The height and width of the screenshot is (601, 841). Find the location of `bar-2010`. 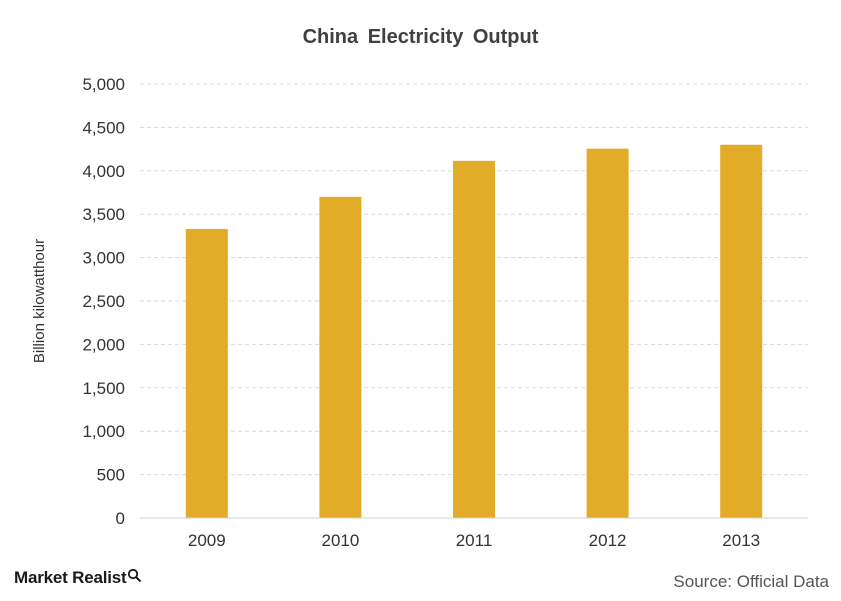

bar-2010 is located at coordinates (340, 357).